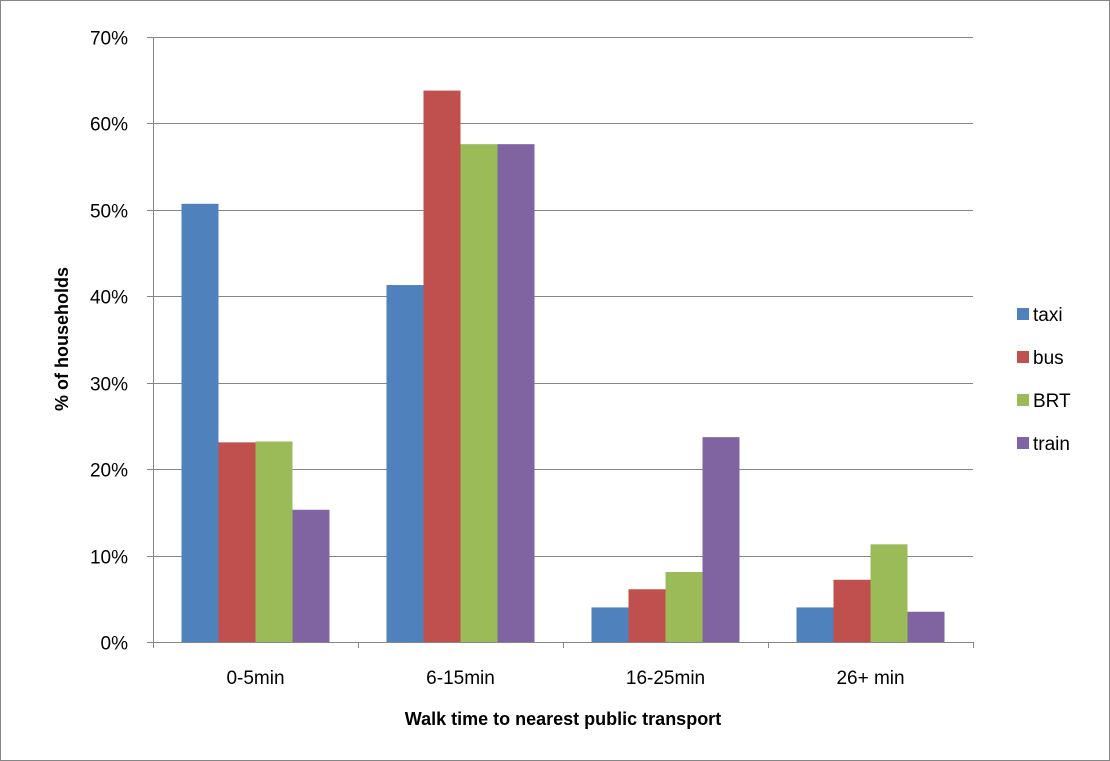 Image resolution: width=1110 pixels, height=761 pixels. I want to click on x-tick-label: 26+ min, so click(870, 678).